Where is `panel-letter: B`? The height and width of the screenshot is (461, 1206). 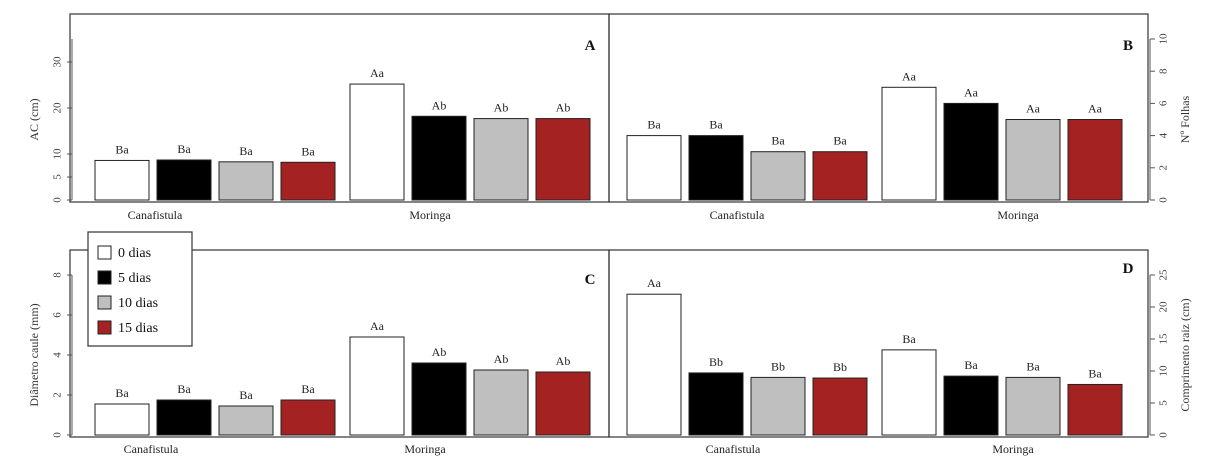 panel-letter: B is located at coordinates (1128, 46).